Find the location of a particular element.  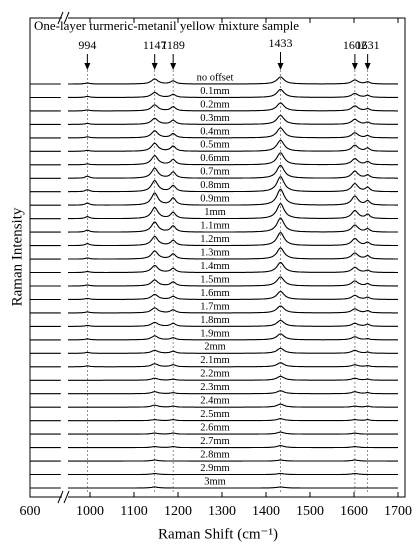

series-label: 1.1mm is located at coordinates (214, 226).